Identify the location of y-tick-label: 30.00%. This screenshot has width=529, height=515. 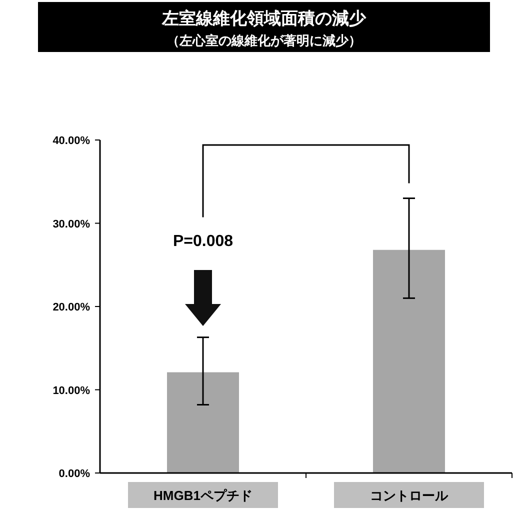
(71, 224).